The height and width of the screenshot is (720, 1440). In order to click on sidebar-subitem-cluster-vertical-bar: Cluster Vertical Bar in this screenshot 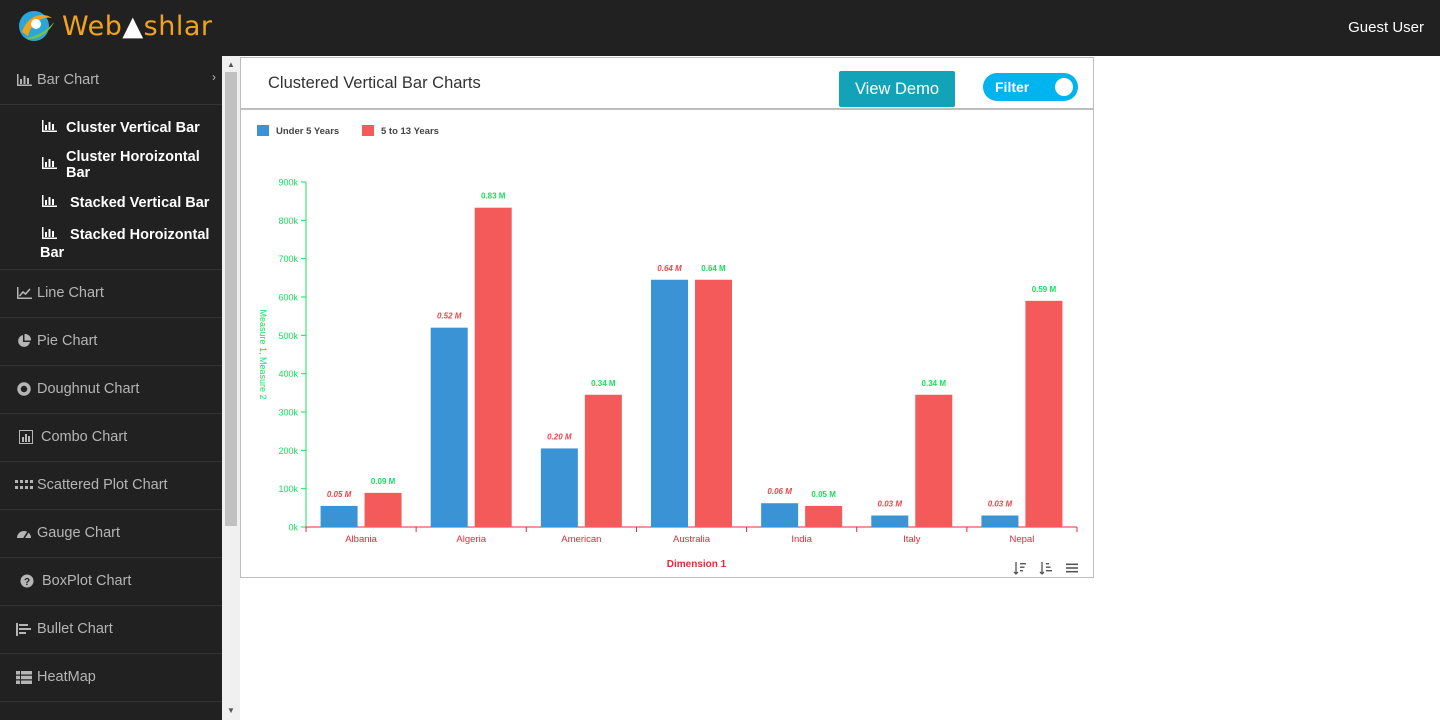, I will do `click(111, 128)`.